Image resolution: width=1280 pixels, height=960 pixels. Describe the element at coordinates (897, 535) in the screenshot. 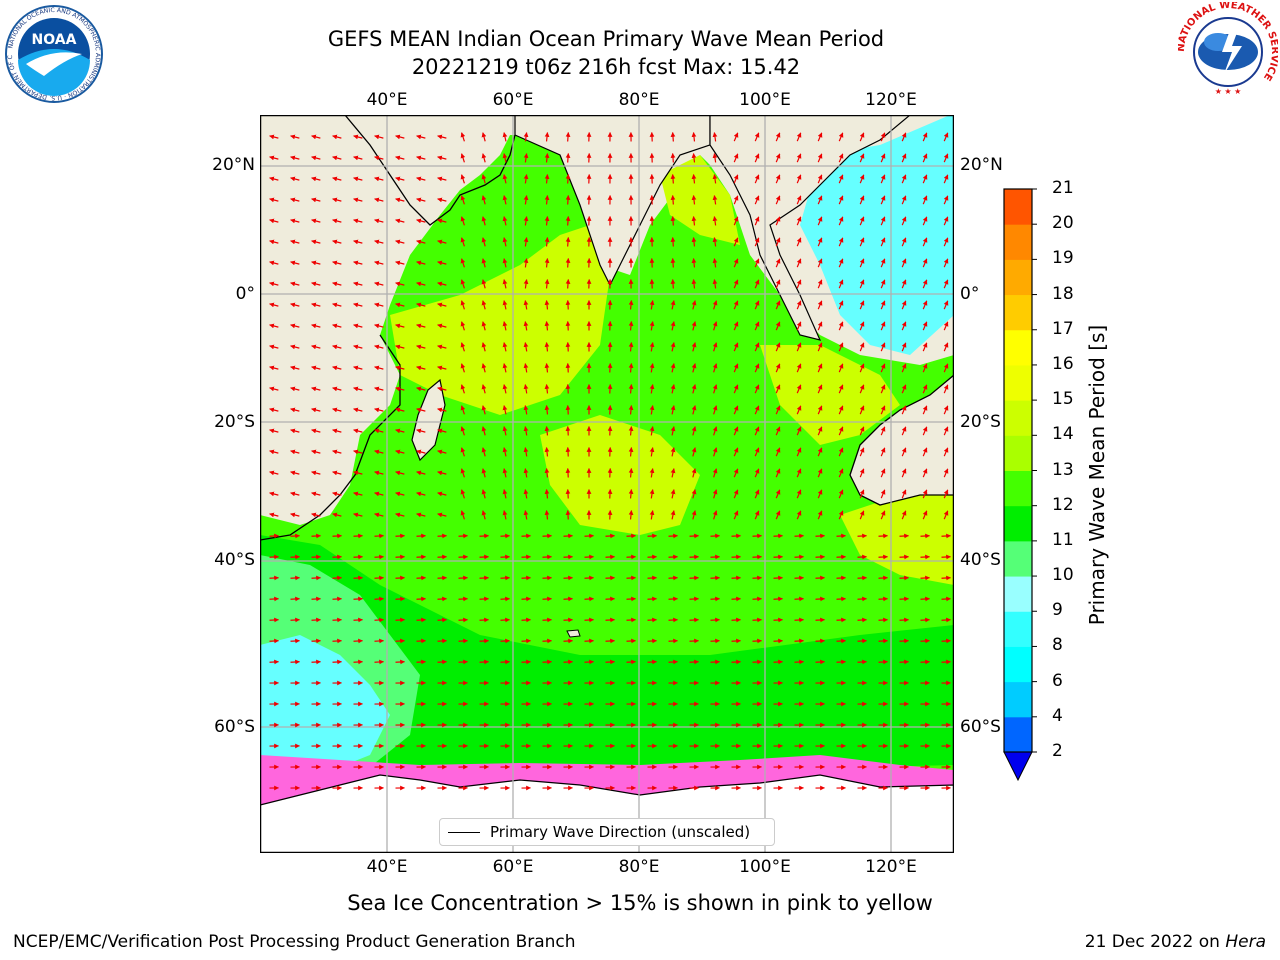

I see `south-australia-yellow` at that location.